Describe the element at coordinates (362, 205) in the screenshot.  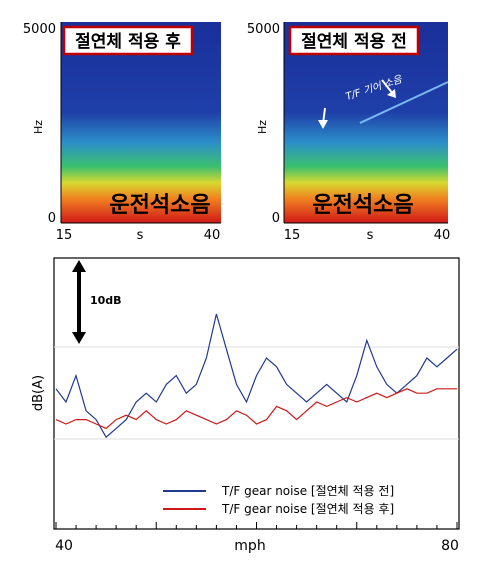
I see `spectrogram-before-band-label: 운전석소음` at that location.